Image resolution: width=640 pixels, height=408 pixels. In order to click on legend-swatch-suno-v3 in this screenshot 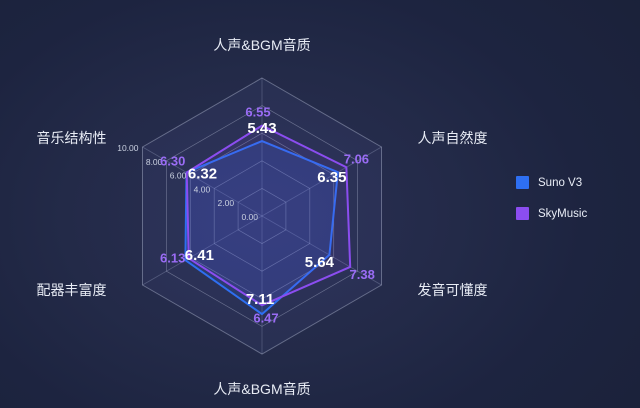, I will do `click(522, 182)`.